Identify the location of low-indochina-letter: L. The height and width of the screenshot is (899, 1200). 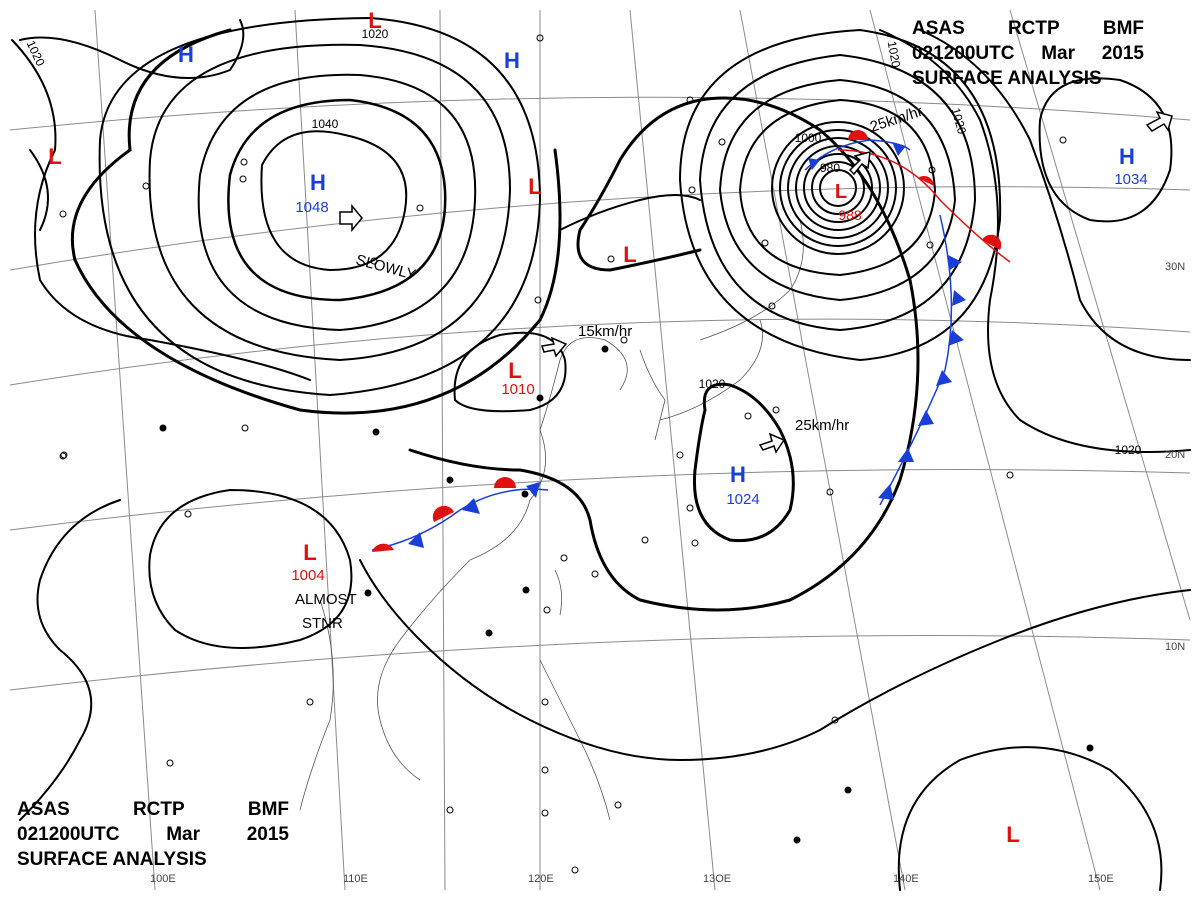
(309, 552).